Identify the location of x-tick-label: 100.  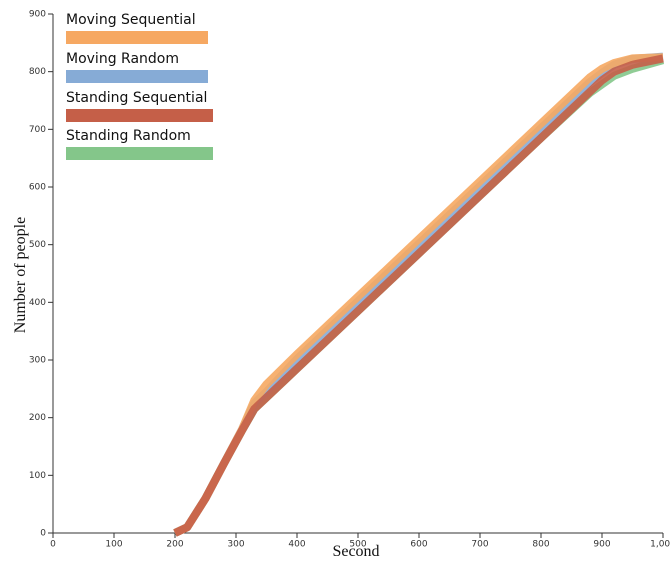
(113, 545).